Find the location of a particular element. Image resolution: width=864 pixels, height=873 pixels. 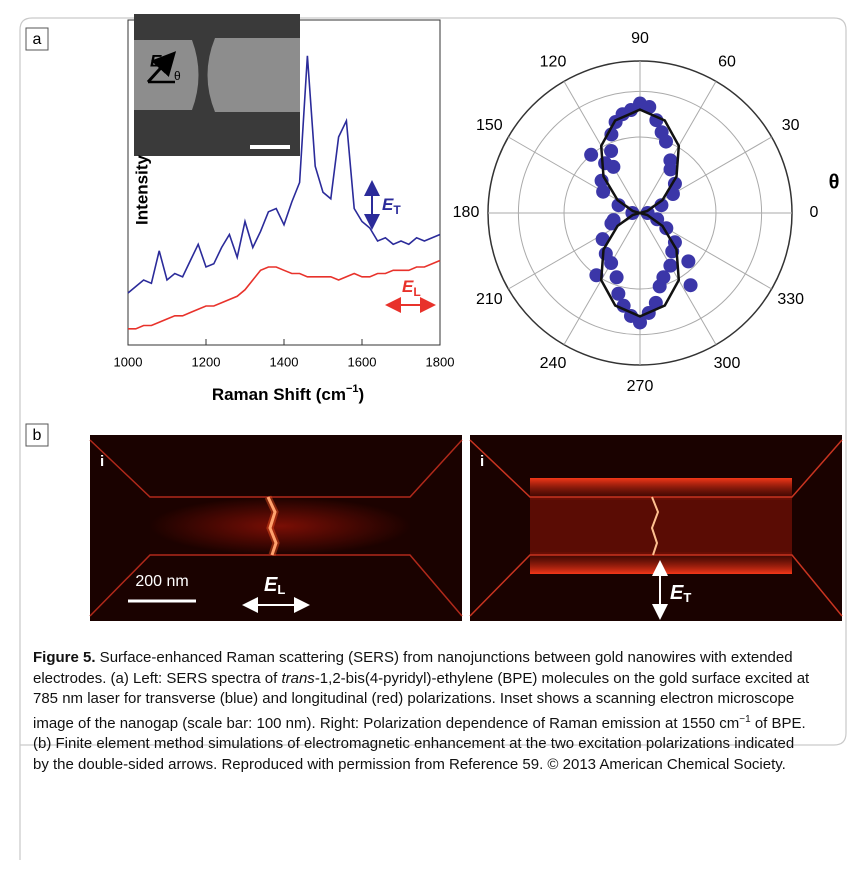

x-axis-label-text: Raman Shift (cm is located at coordinates (279, 394).